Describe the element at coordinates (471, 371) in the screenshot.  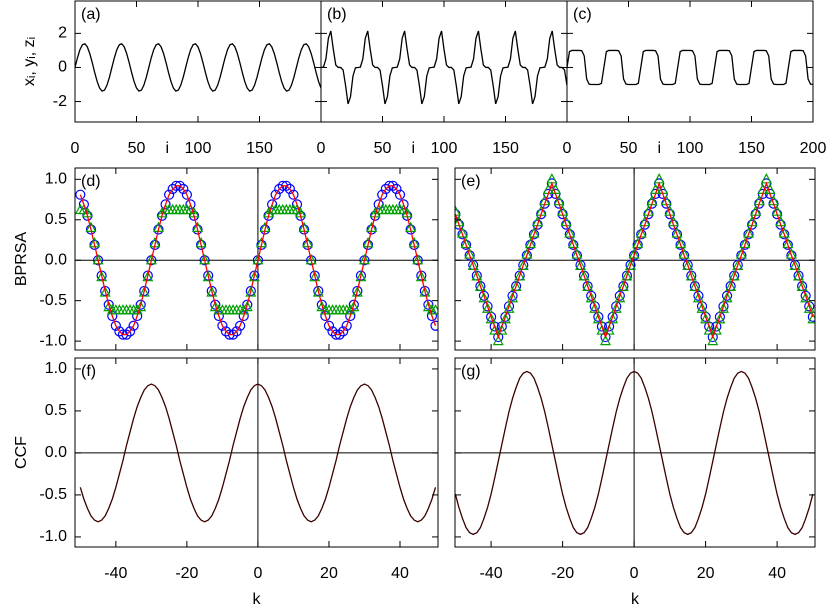
I see `panel-label: (g)` at that location.